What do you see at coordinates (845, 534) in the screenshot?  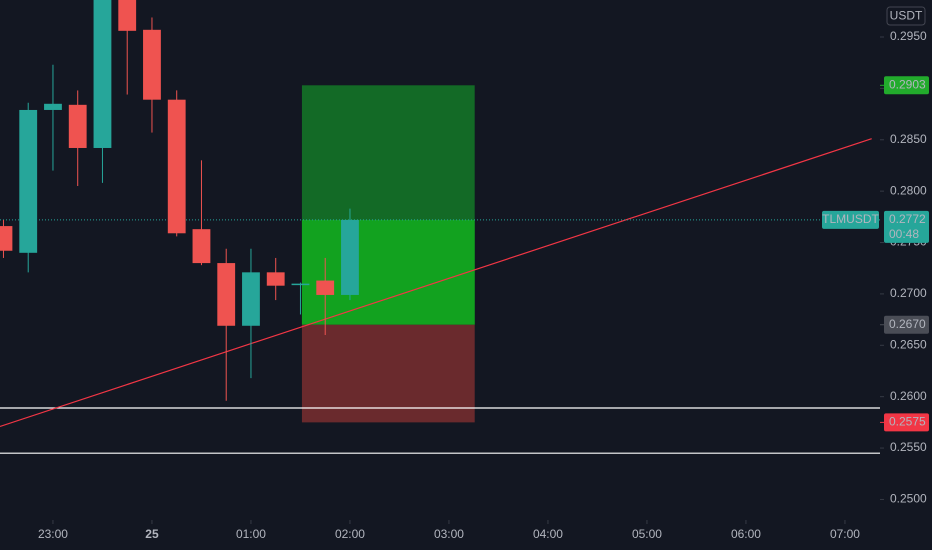 I see `x-tick-label: 07:00` at bounding box center [845, 534].